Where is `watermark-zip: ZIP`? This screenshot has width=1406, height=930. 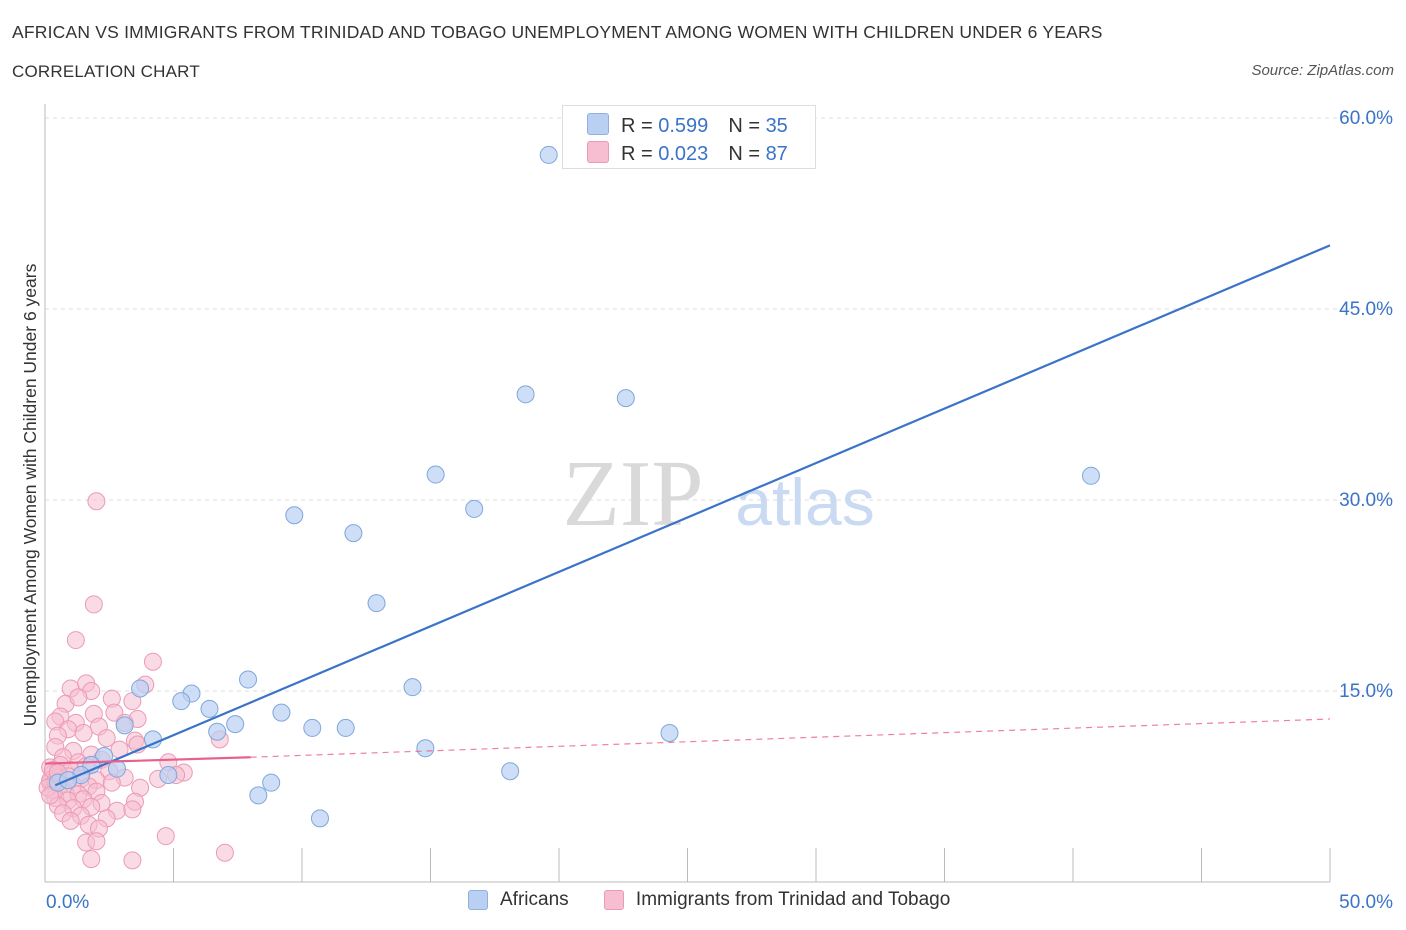 watermark-zip: ZIP is located at coordinates (633, 494).